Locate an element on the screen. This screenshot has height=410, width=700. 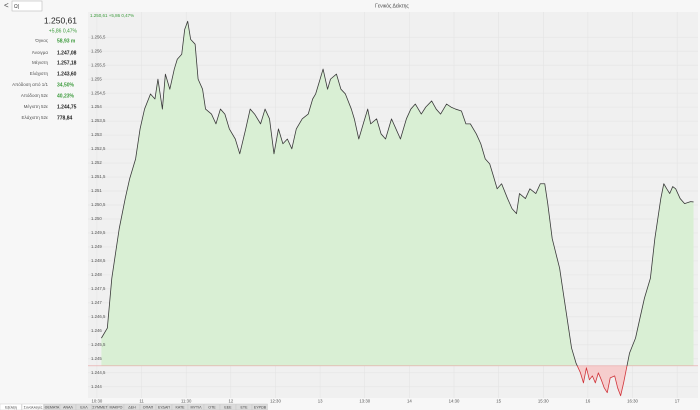
y-tick-label: 1.253 is located at coordinates (96, 134).